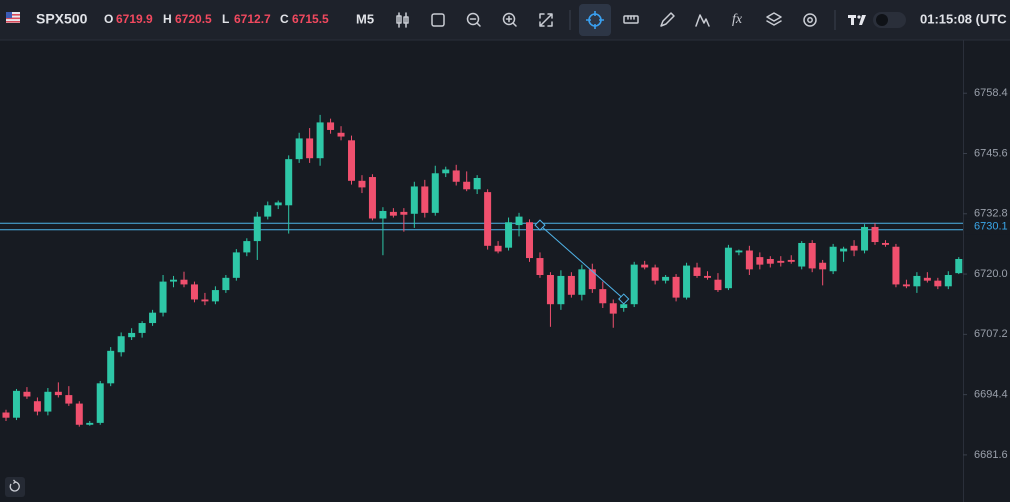  Describe the element at coordinates (252, 19) in the screenshot. I see `ohlc-value: 6712.7` at that location.